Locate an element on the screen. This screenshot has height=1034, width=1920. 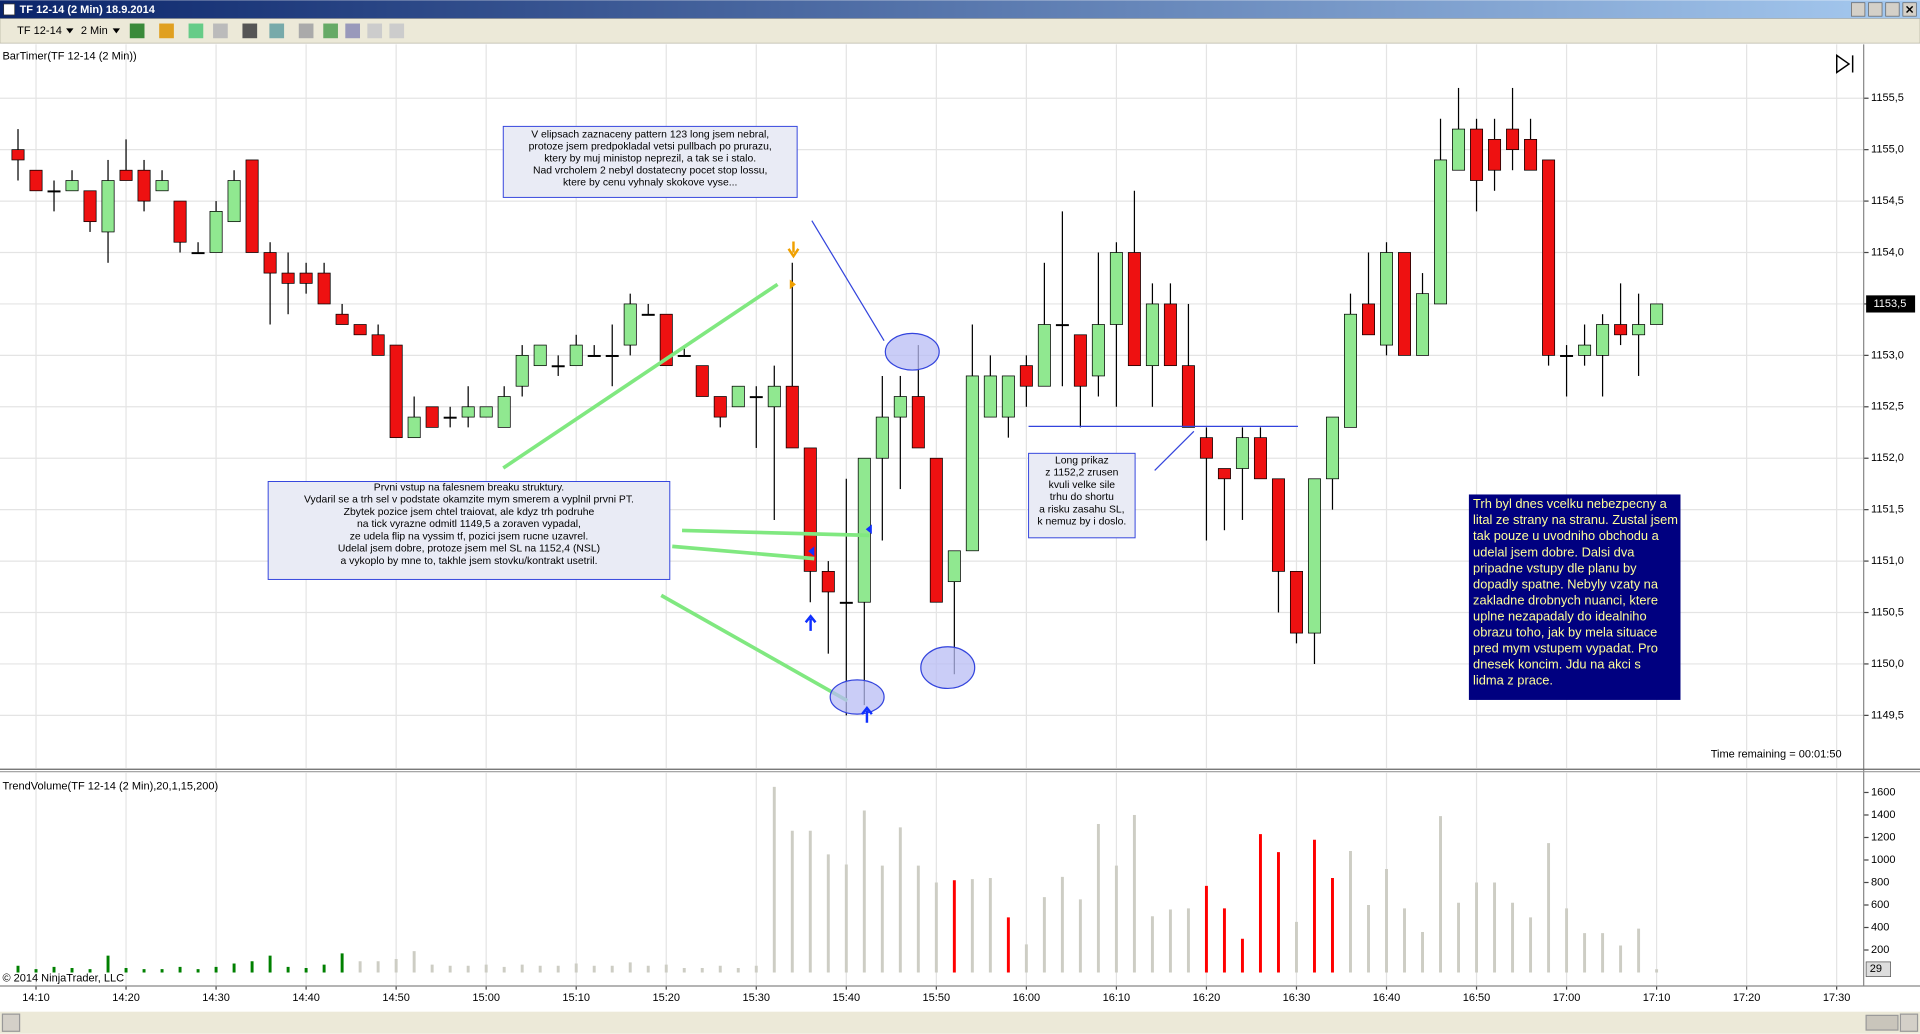
x-tick-label: 14:20 is located at coordinates (126, 998).